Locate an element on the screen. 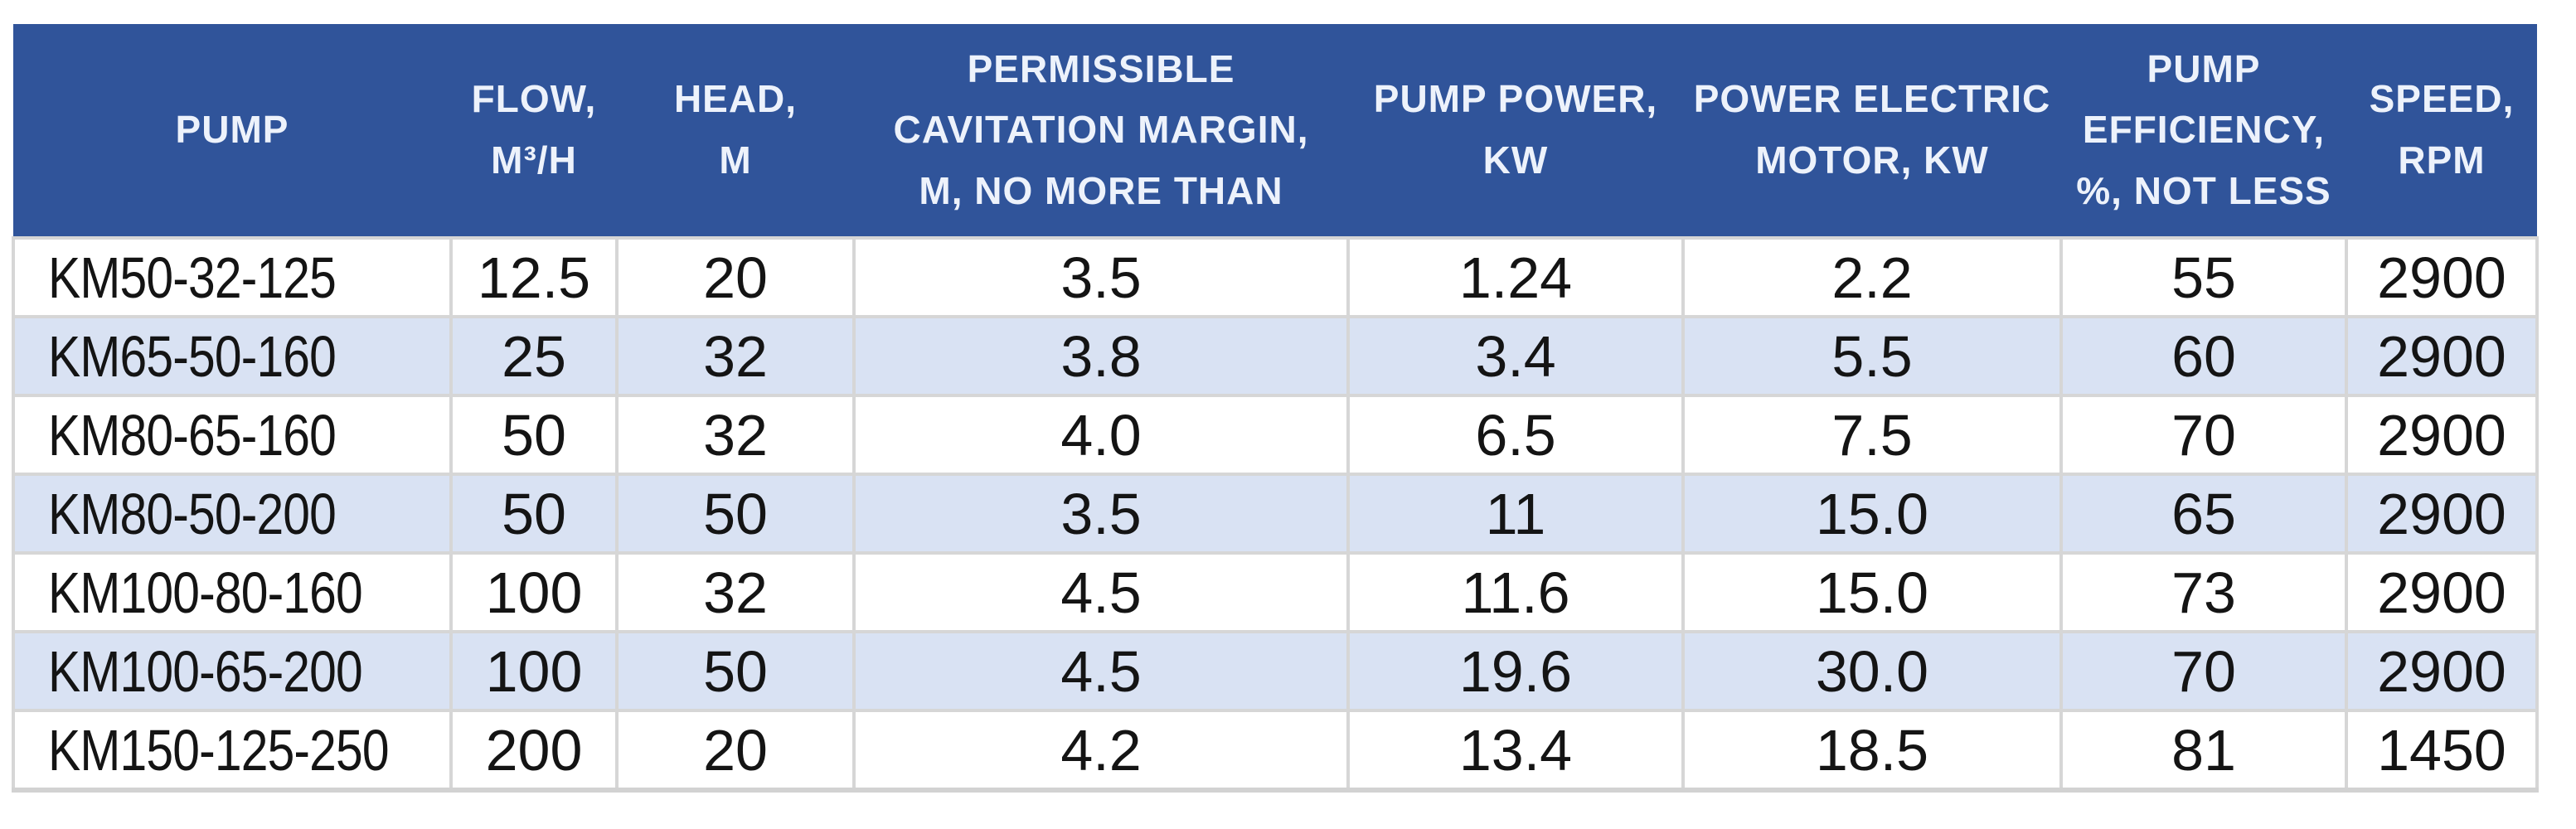  column-header-motor: POWER ELECTRIC MOTOR, KW is located at coordinates (1872, 131).